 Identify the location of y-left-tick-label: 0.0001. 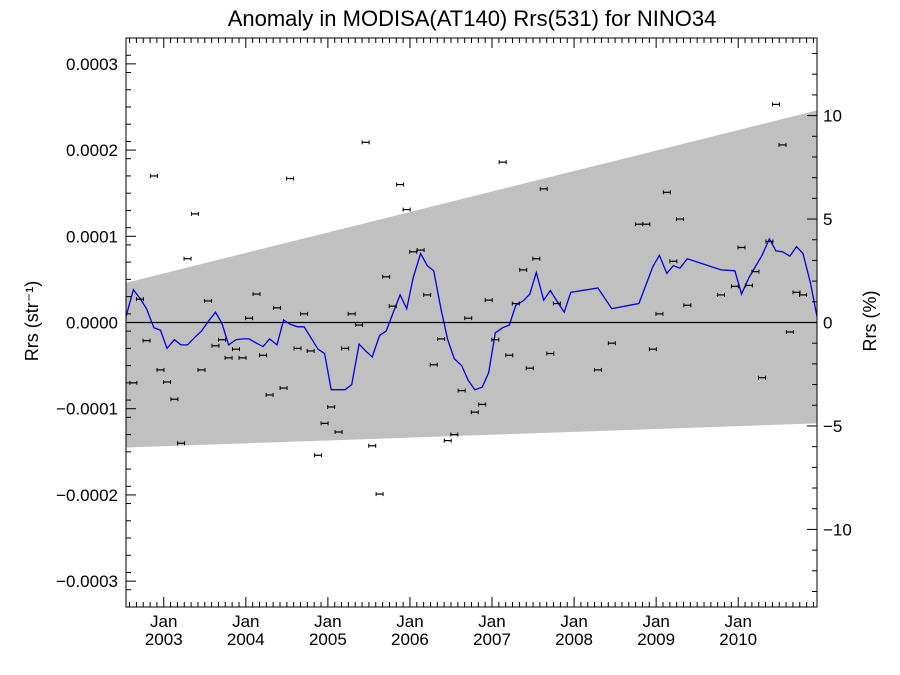
(92, 236).